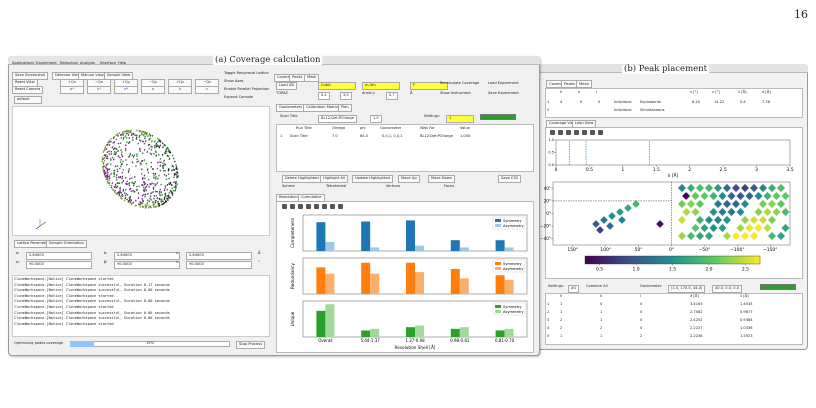  What do you see at coordinates (282, 93) in the screenshot?
I see `field: TOPAZ` at bounding box center [282, 93].